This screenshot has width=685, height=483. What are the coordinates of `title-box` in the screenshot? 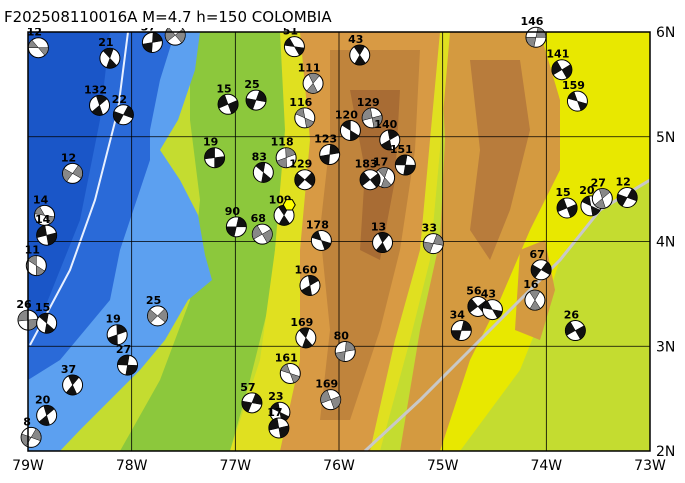 It's located at (170, 16).